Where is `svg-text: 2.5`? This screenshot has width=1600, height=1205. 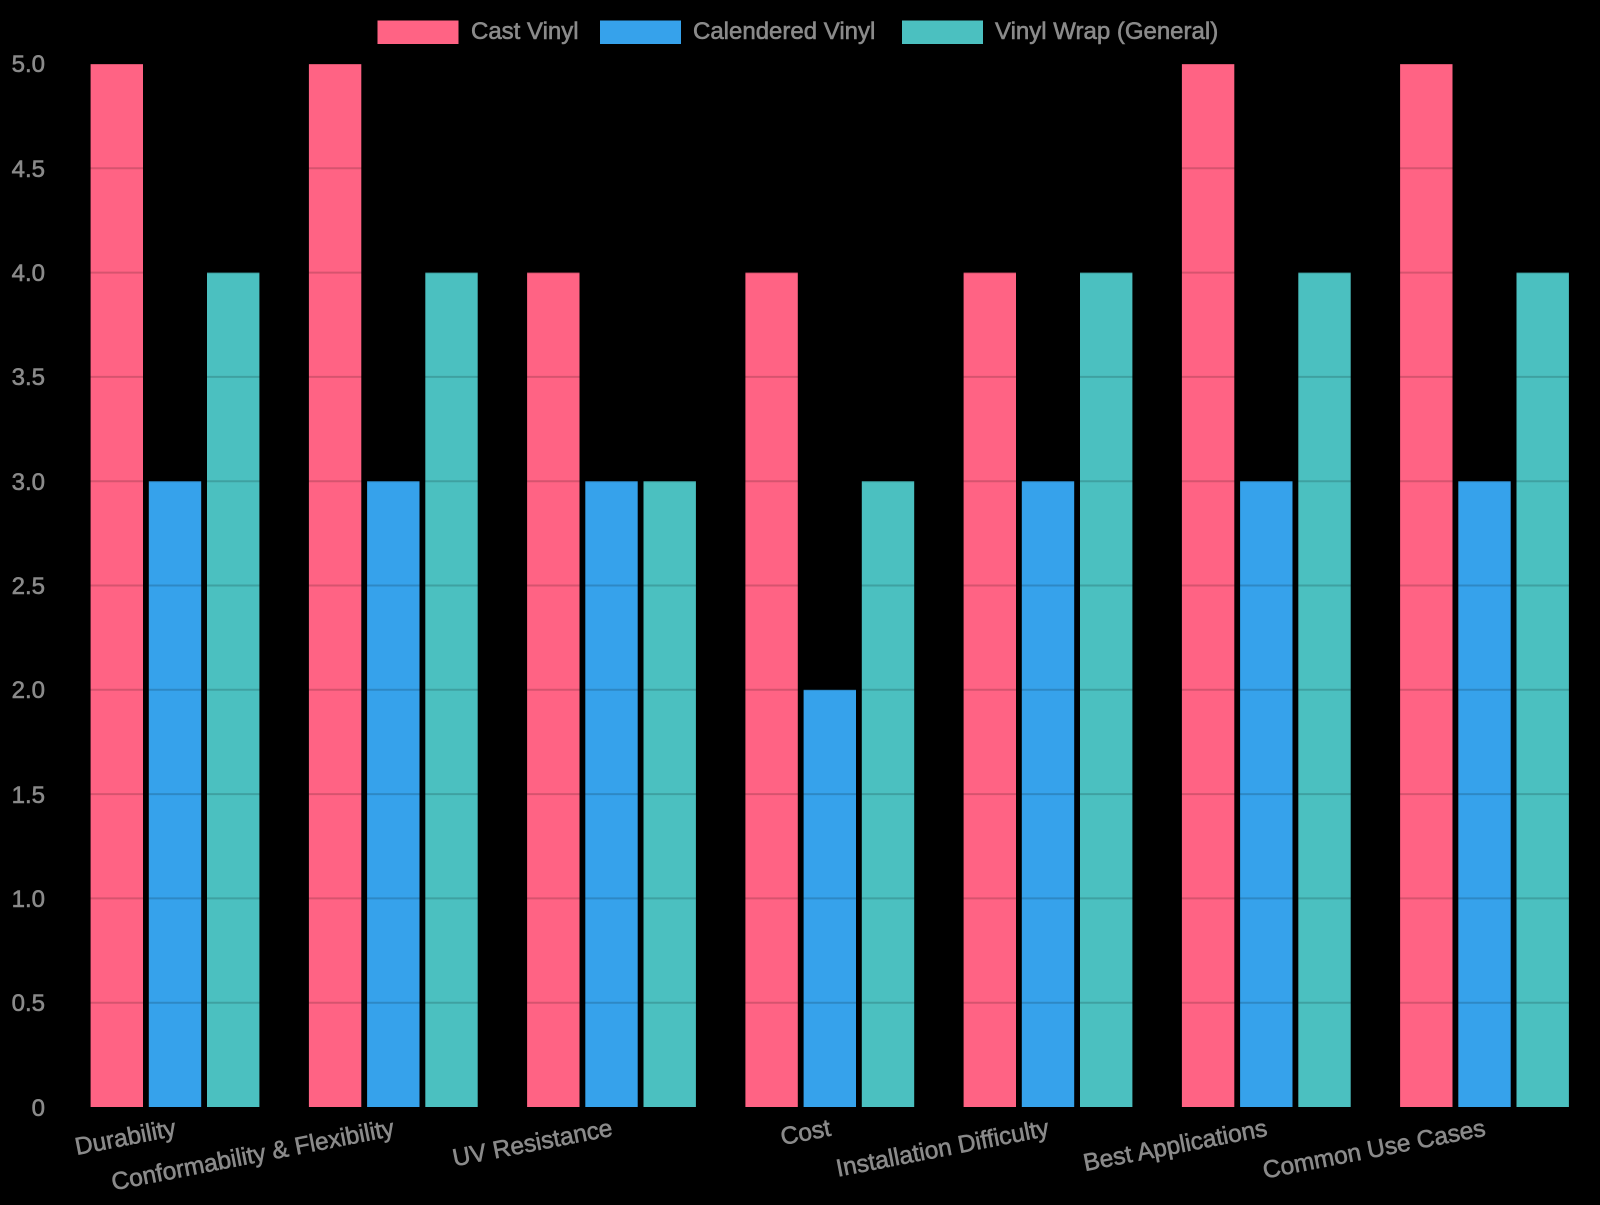 svg-text: 2.5 is located at coordinates (28, 586).